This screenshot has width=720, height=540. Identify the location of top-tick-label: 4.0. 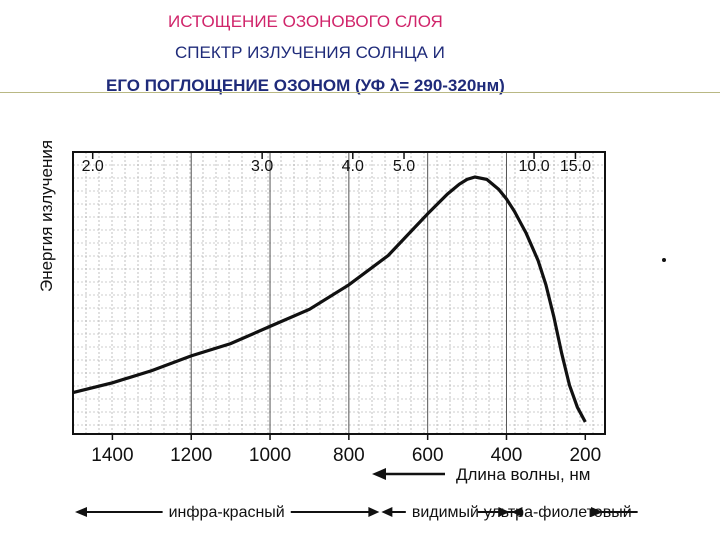
(353, 166).